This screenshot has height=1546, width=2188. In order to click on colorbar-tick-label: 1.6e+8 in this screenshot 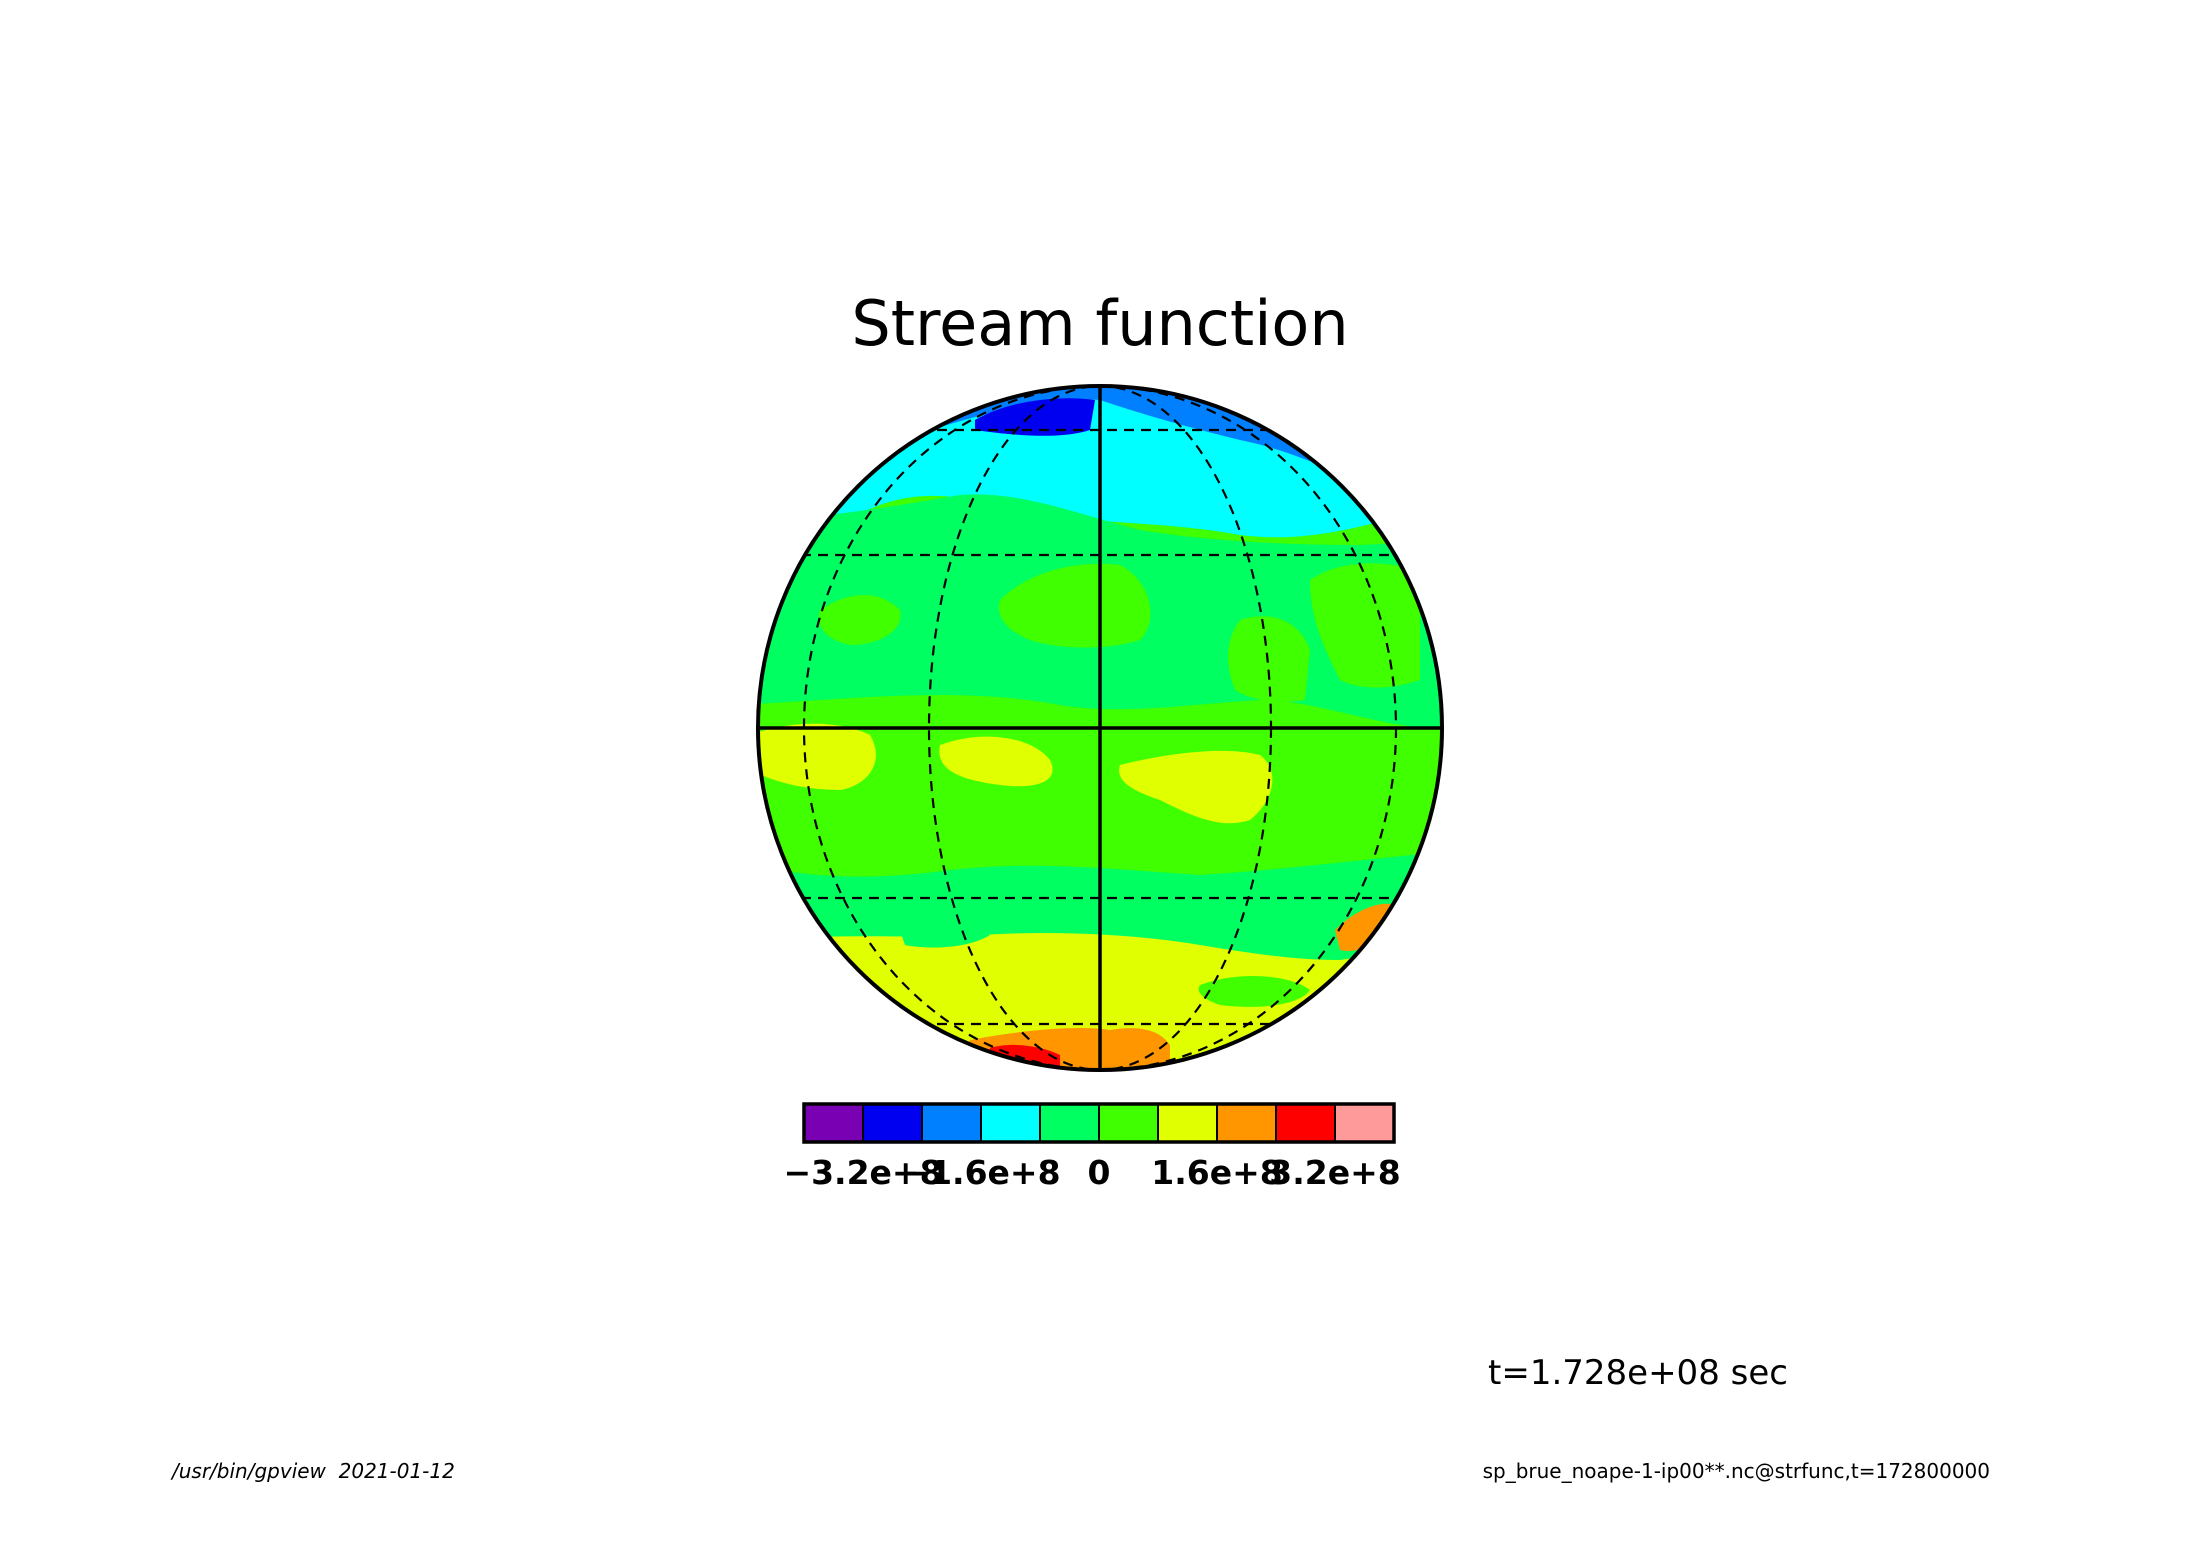, I will do `click(1216, 1172)`.